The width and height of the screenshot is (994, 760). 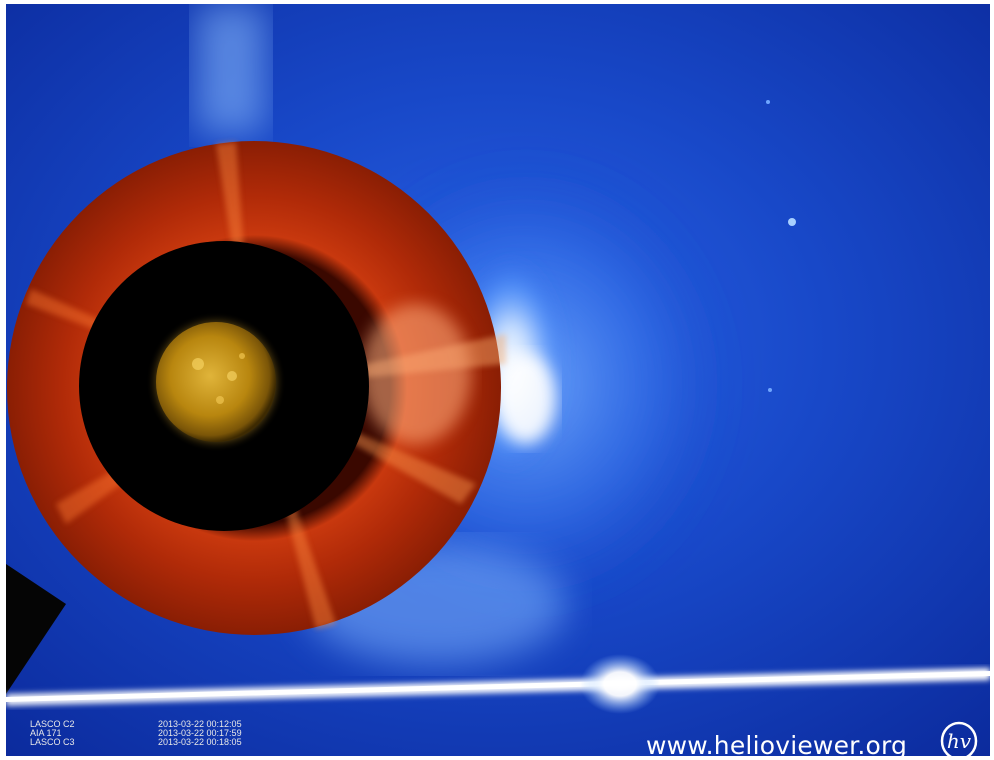 What do you see at coordinates (959, 741) in the screenshot?
I see `logo-text: hv` at bounding box center [959, 741].